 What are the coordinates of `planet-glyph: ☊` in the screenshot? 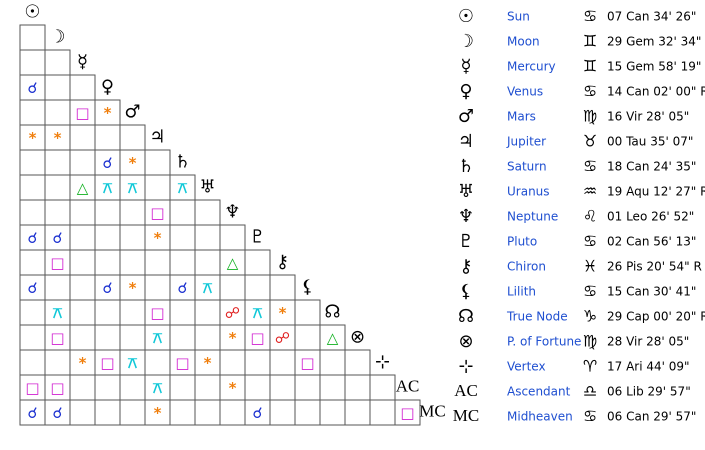 It's located at (466, 316).